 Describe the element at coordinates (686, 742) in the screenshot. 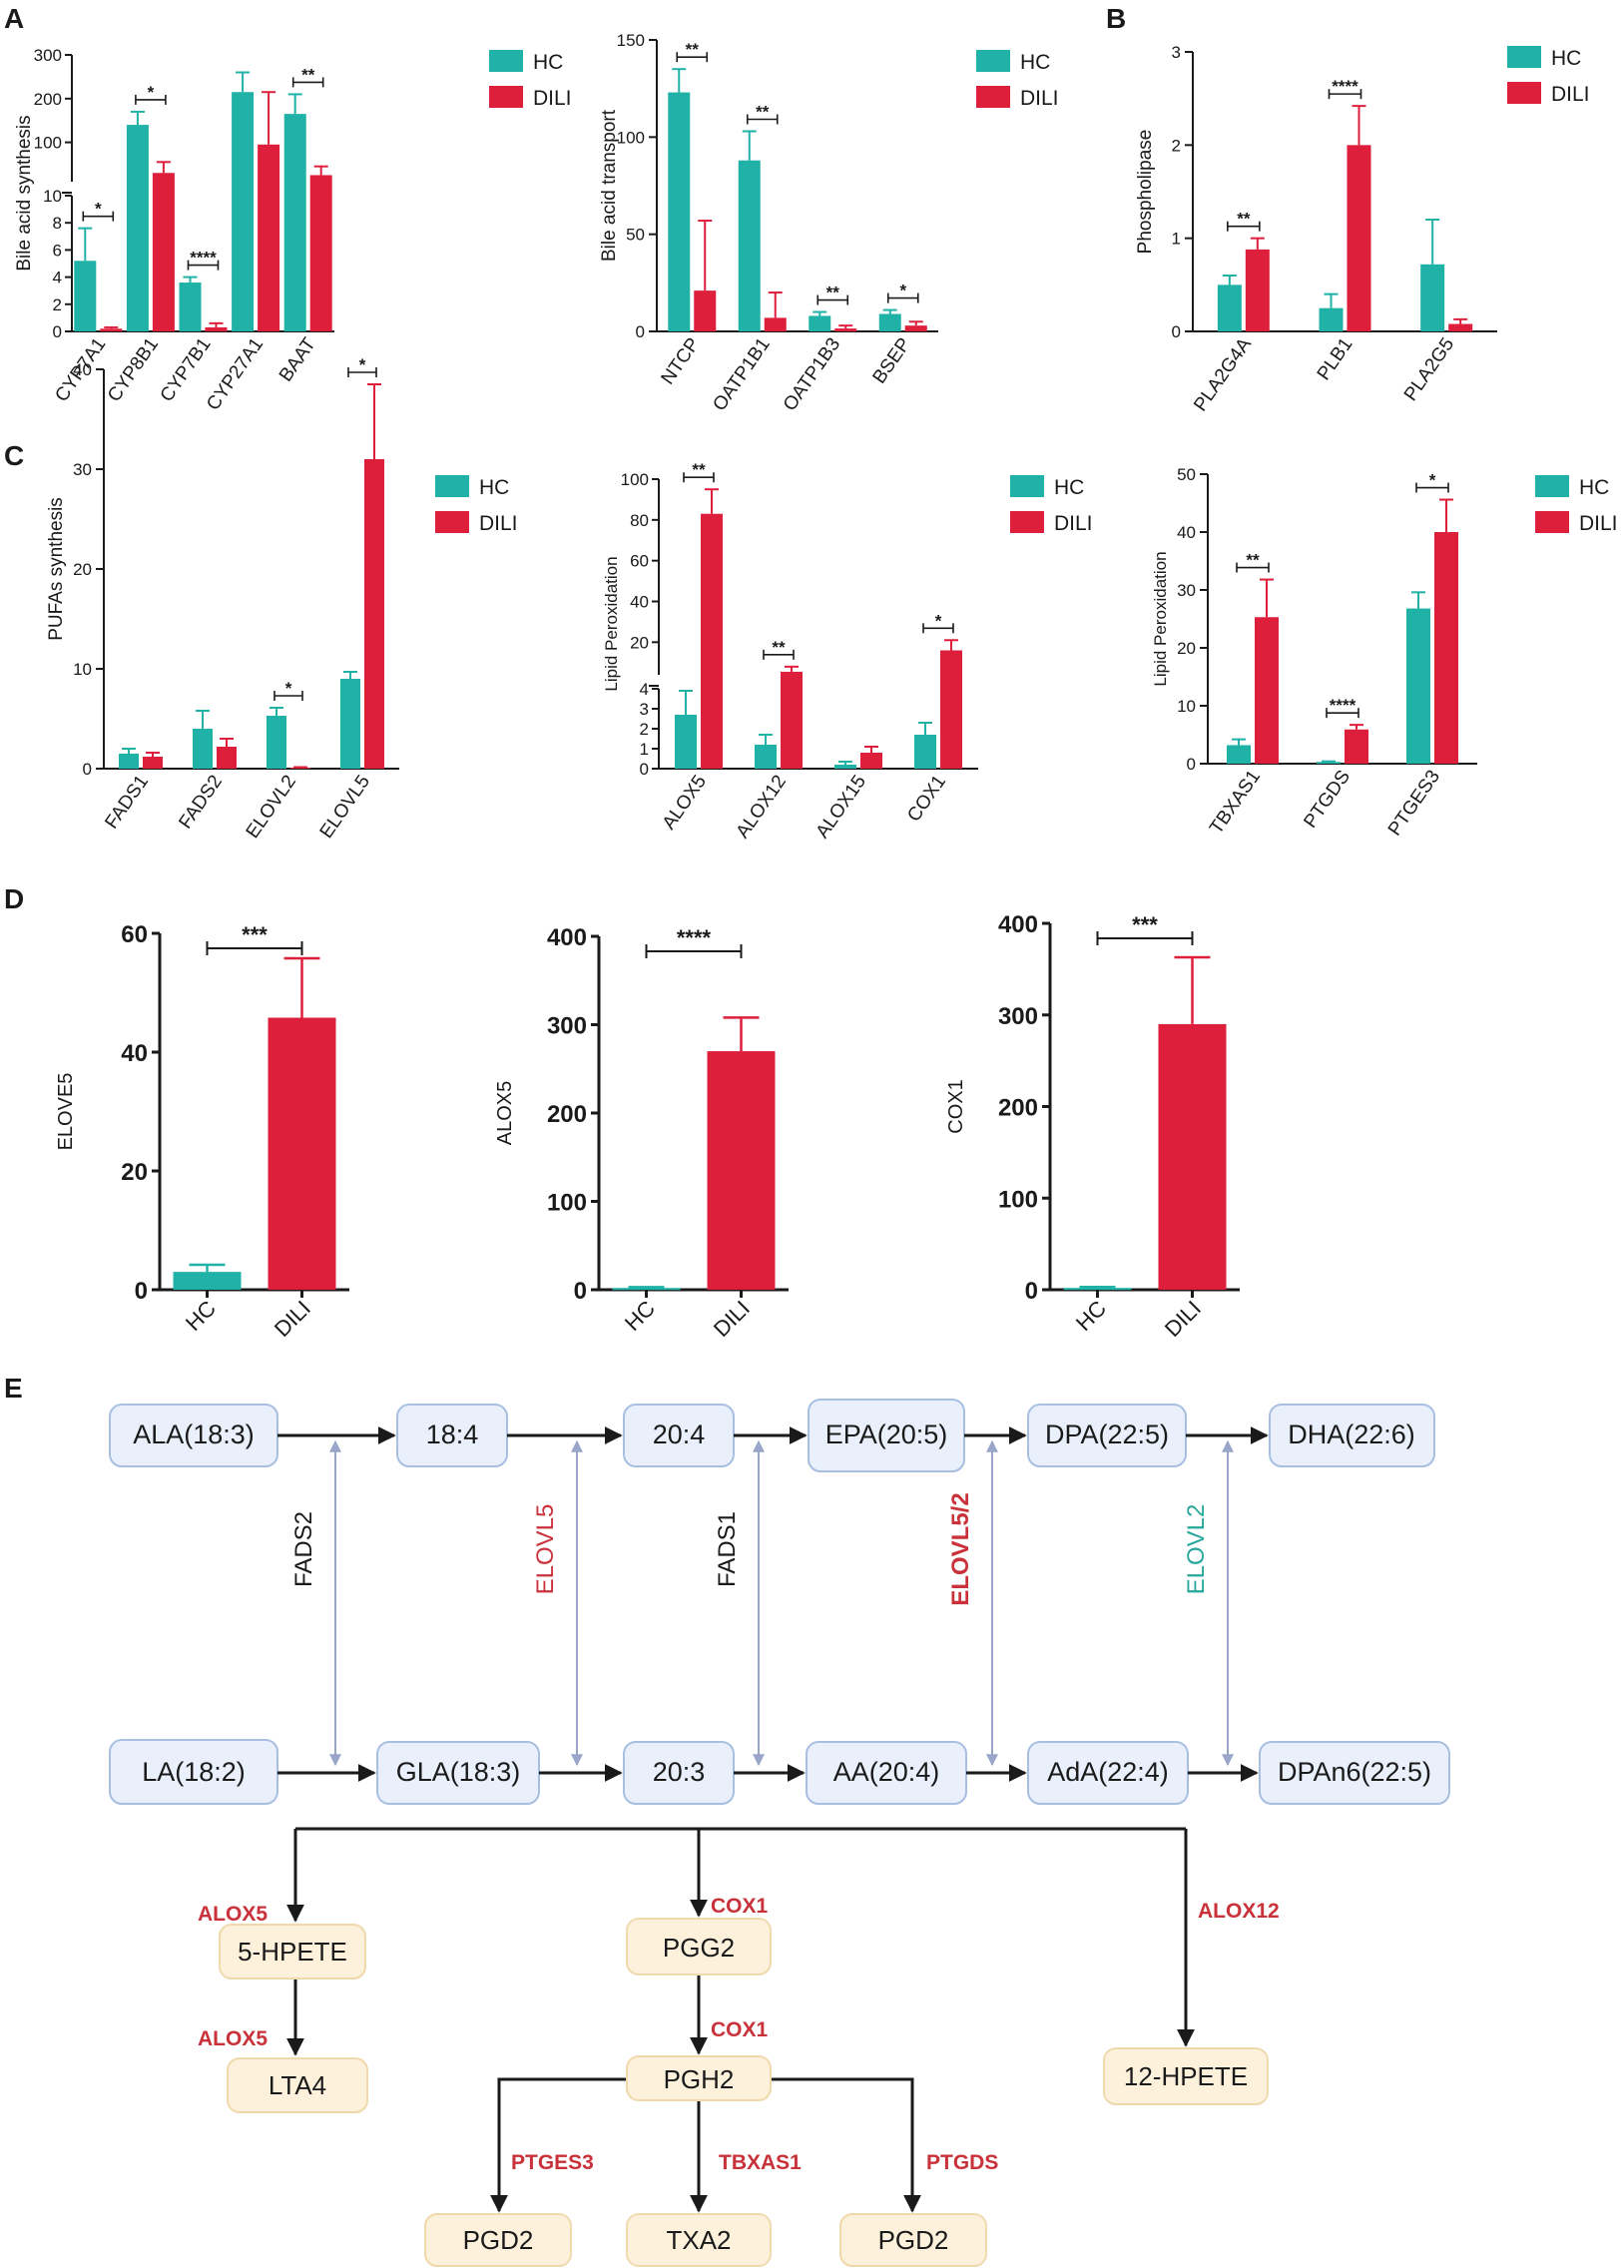

I see `bar-hc-alox5` at that location.